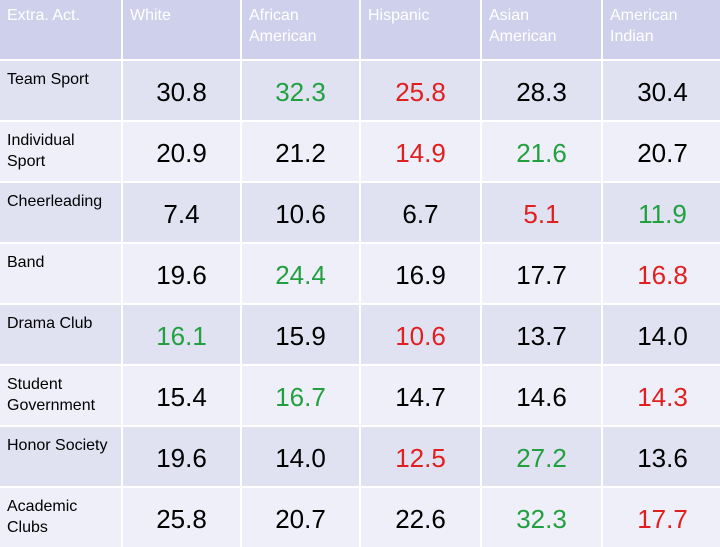 This screenshot has height=547, width=720. What do you see at coordinates (420, 29) in the screenshot?
I see `header-cell: Hispanic` at bounding box center [420, 29].